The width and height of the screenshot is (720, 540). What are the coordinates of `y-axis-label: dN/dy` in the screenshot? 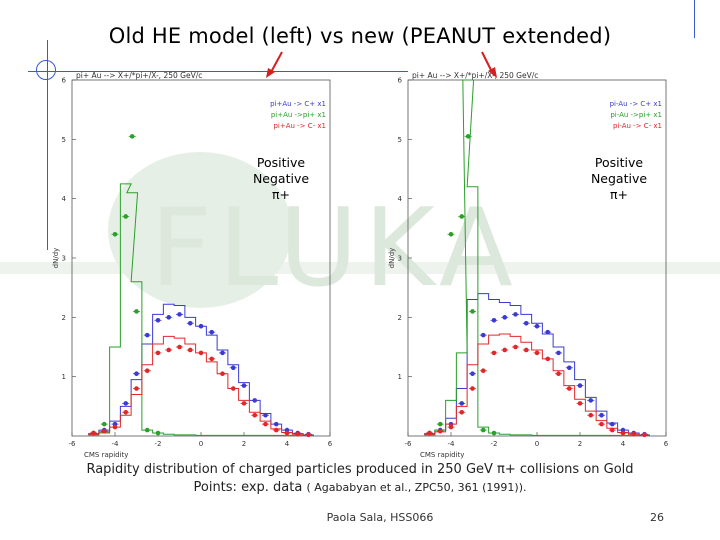 It's located at (56, 258).